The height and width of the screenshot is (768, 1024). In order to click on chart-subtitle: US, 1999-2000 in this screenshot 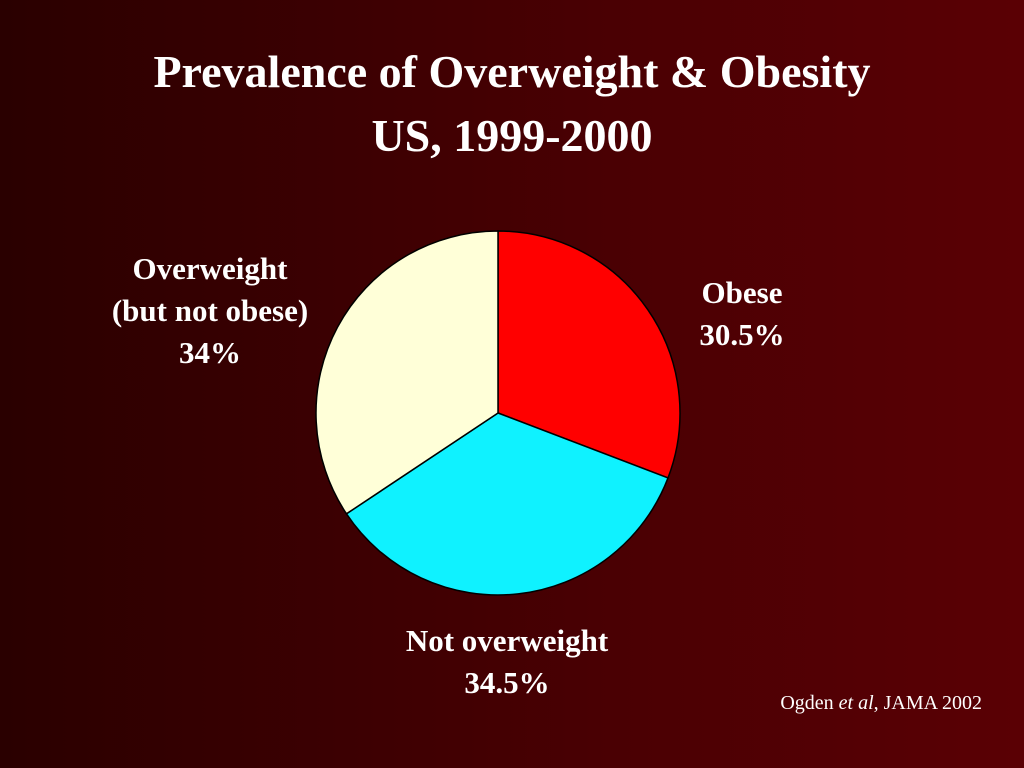, I will do `click(512, 135)`.